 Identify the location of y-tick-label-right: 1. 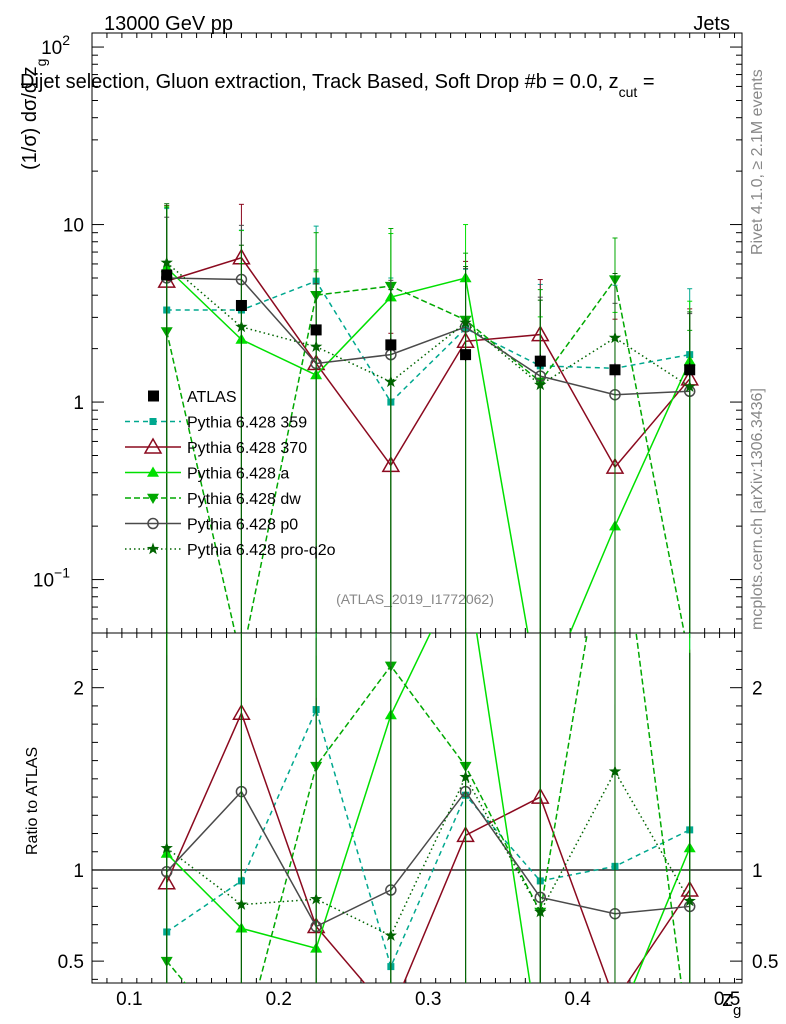
(757, 871).